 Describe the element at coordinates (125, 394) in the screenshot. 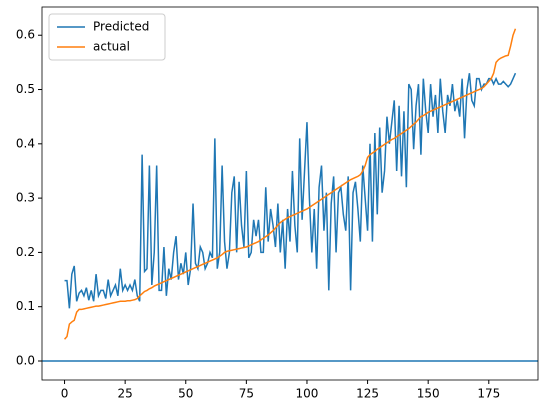

I see `x-tick-label: 25` at that location.